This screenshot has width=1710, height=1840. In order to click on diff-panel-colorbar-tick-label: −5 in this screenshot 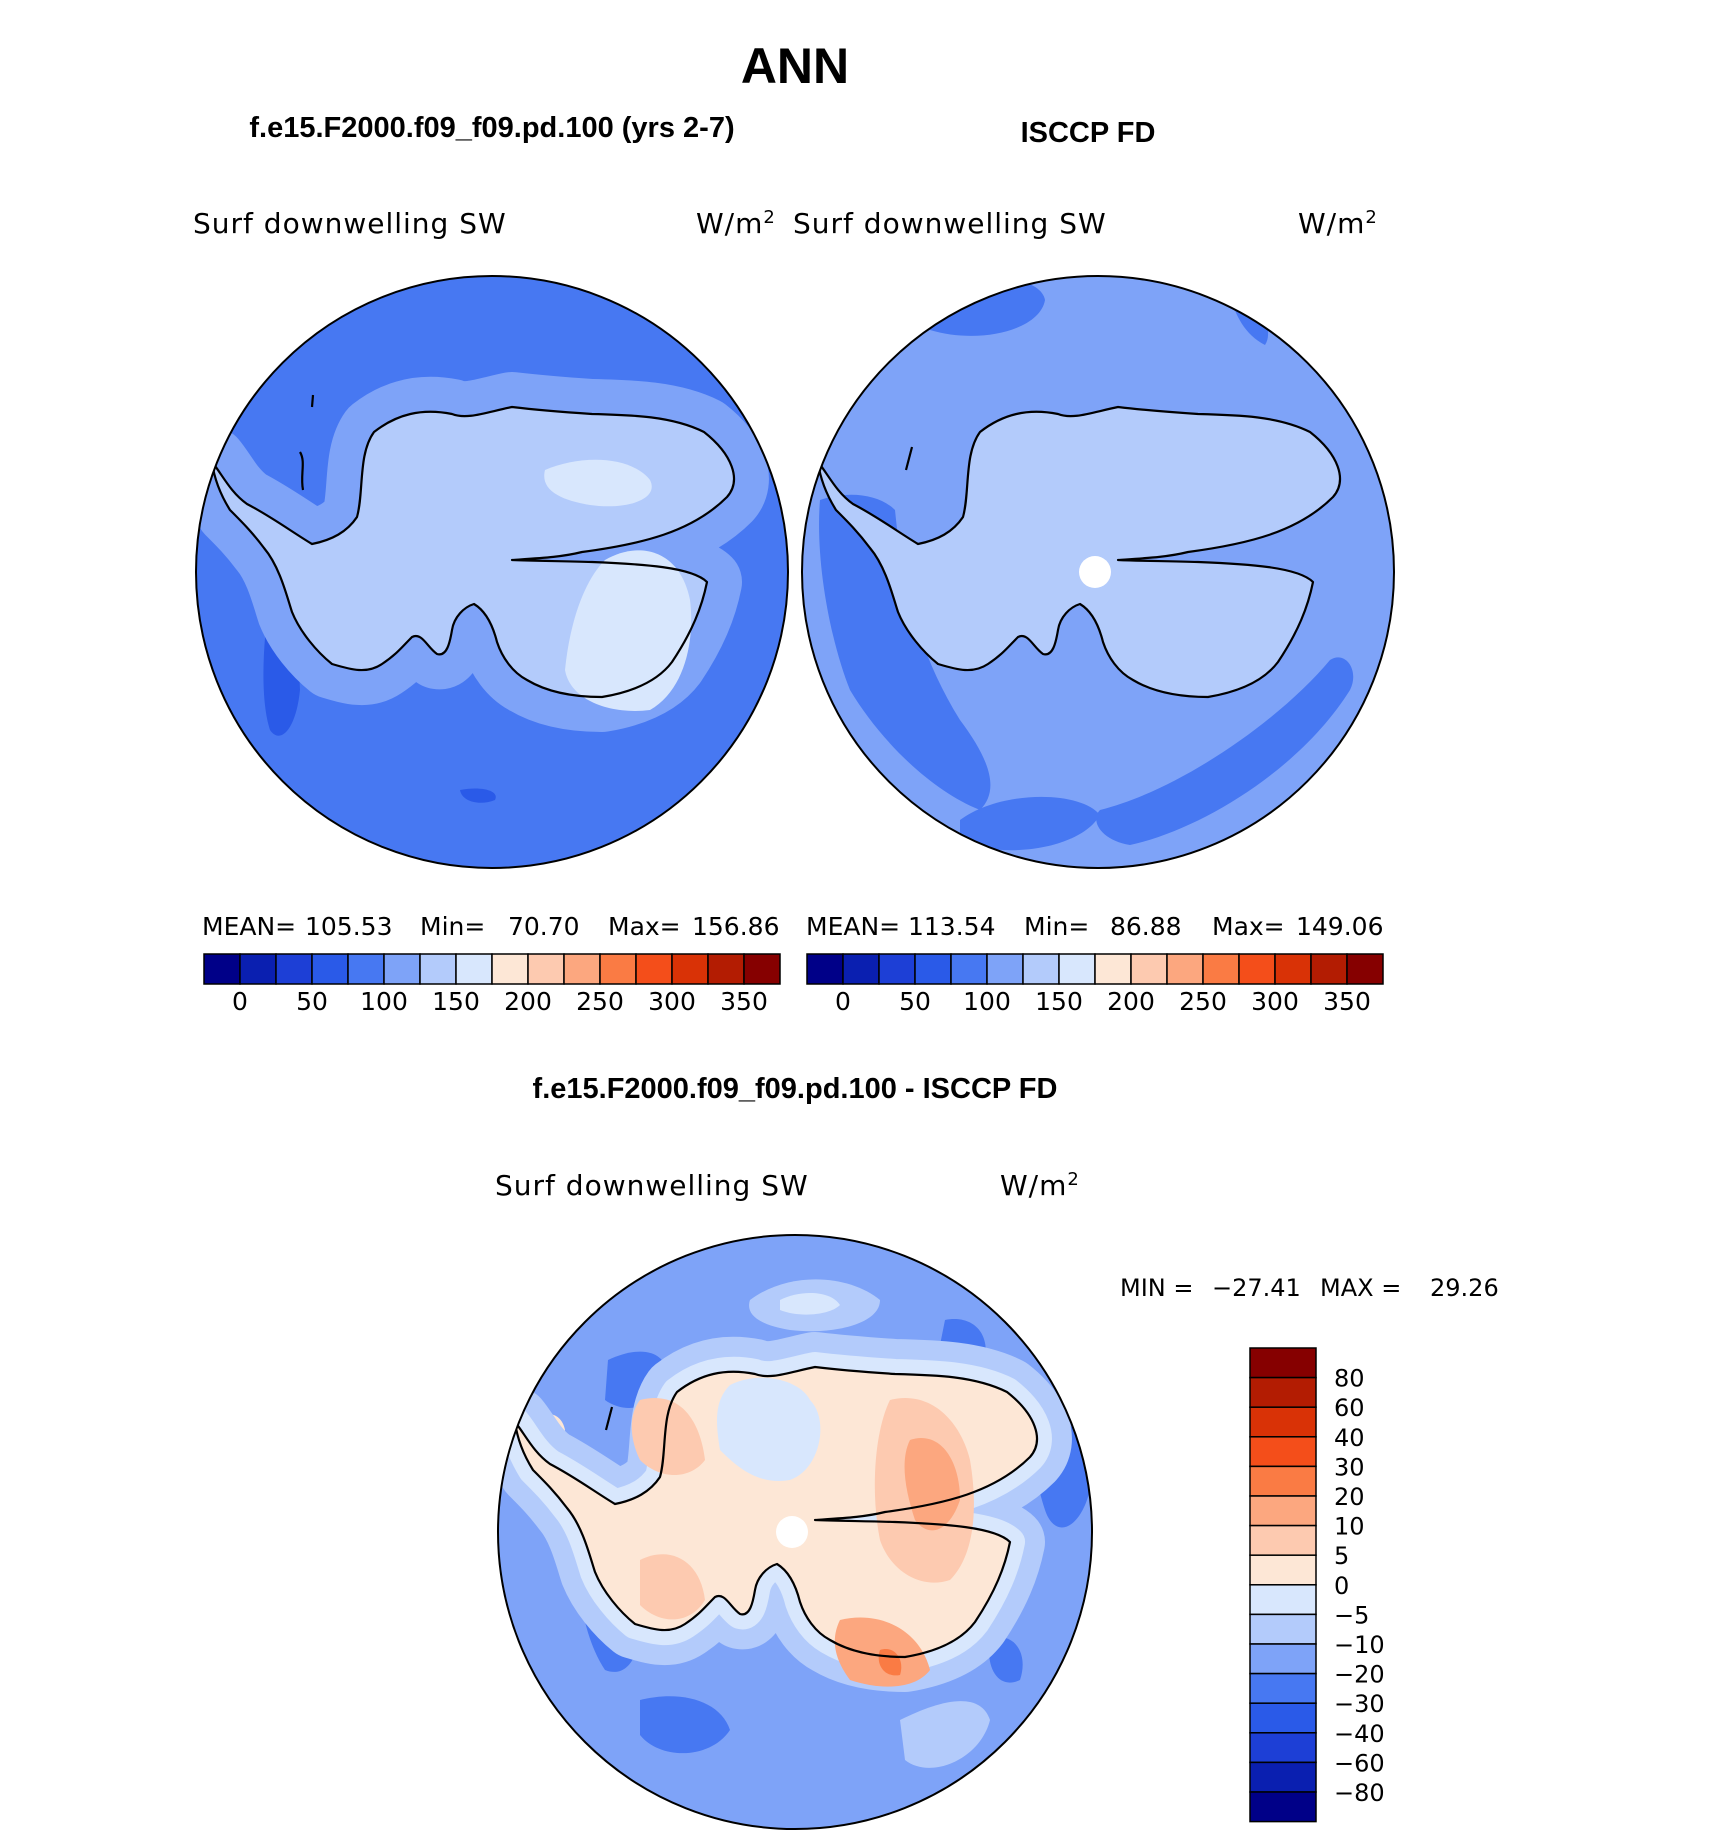, I will do `click(1351, 1615)`.